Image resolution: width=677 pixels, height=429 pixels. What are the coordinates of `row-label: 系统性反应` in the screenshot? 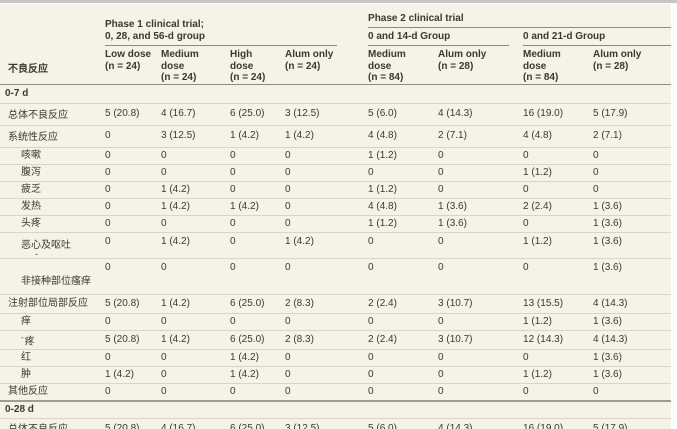 It's located at (33, 137).